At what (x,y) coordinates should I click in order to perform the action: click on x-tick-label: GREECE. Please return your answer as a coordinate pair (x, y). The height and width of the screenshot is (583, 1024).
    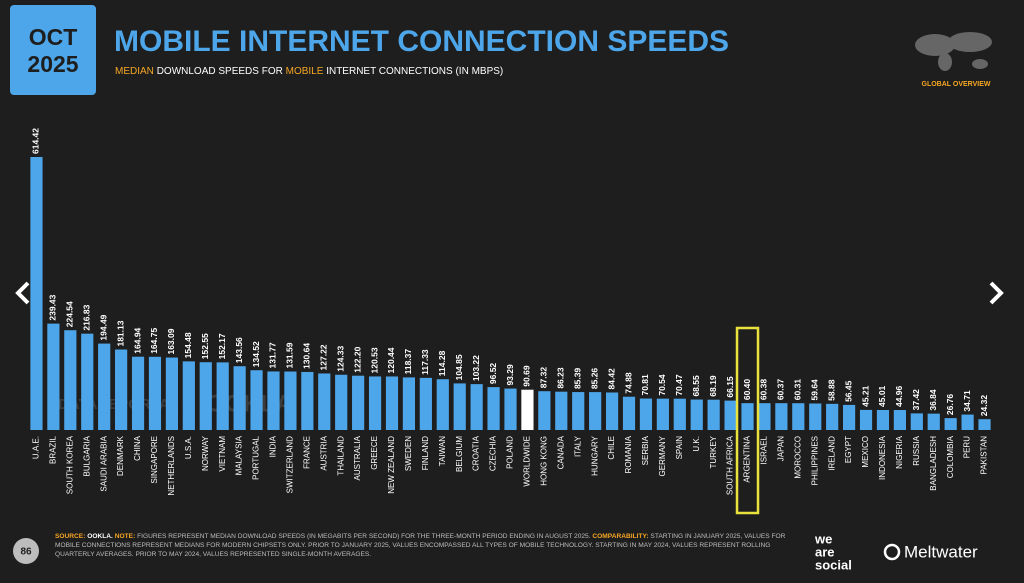
    Looking at the image, I should click on (374, 453).